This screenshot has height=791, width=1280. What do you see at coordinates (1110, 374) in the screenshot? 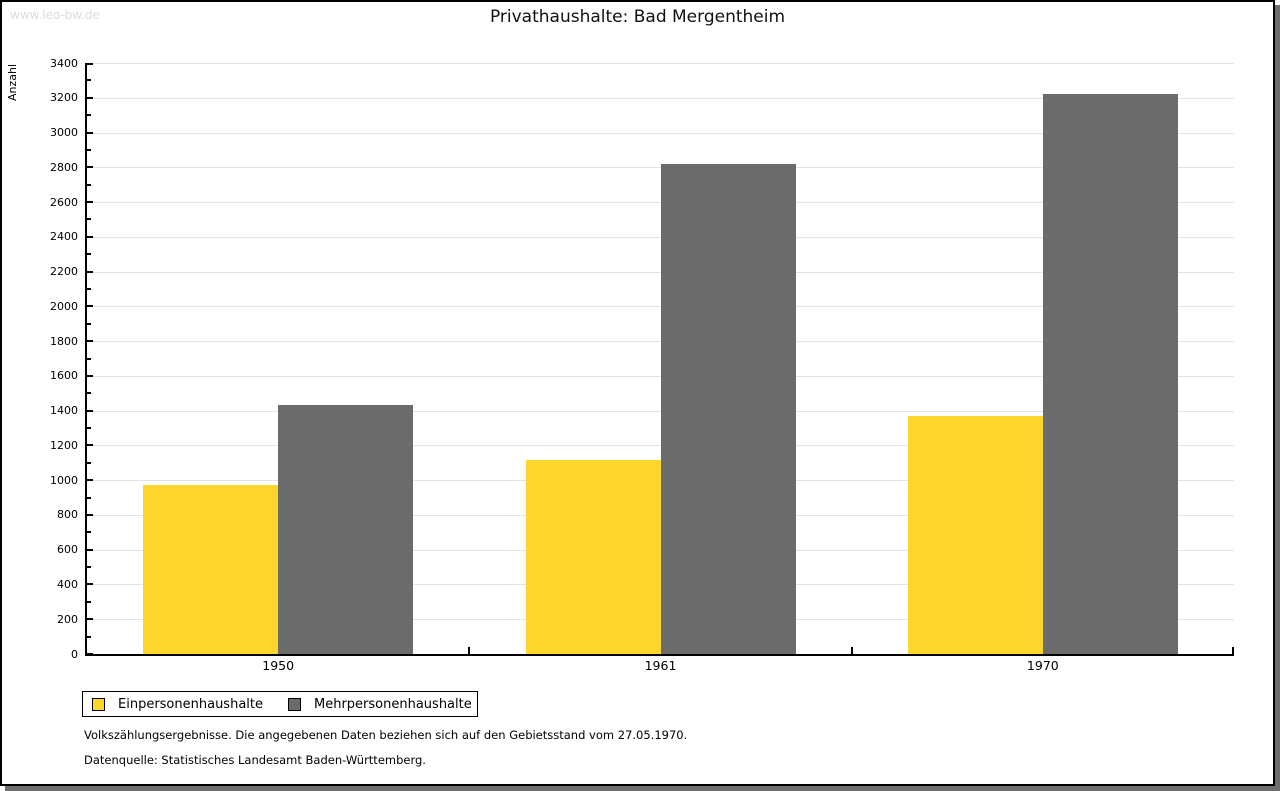
I see `bar-1970-mehrpersonen` at bounding box center [1110, 374].